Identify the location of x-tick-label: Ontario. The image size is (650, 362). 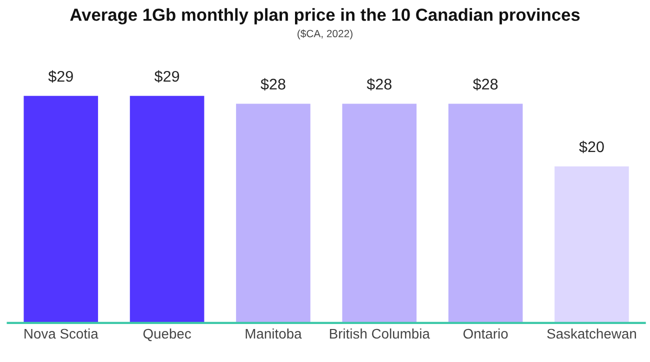
(485, 333).